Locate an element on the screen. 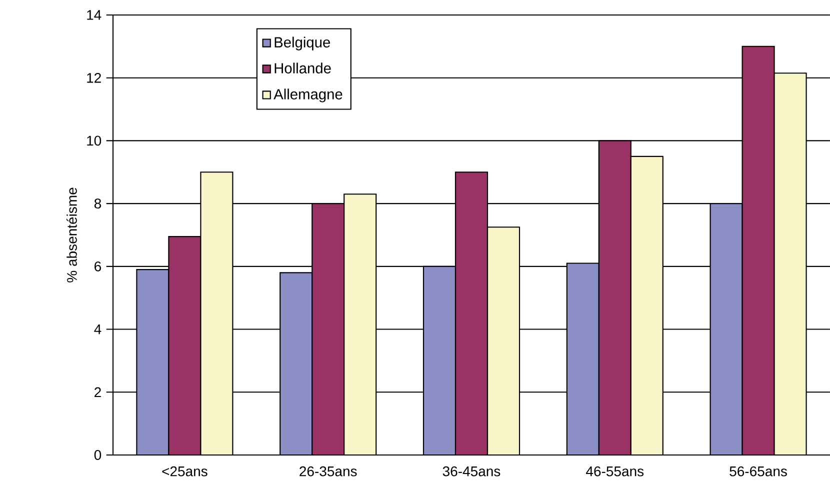 Image resolution: width=830 pixels, height=498 pixels. x-tick-label: 36-45ans is located at coordinates (471, 471).